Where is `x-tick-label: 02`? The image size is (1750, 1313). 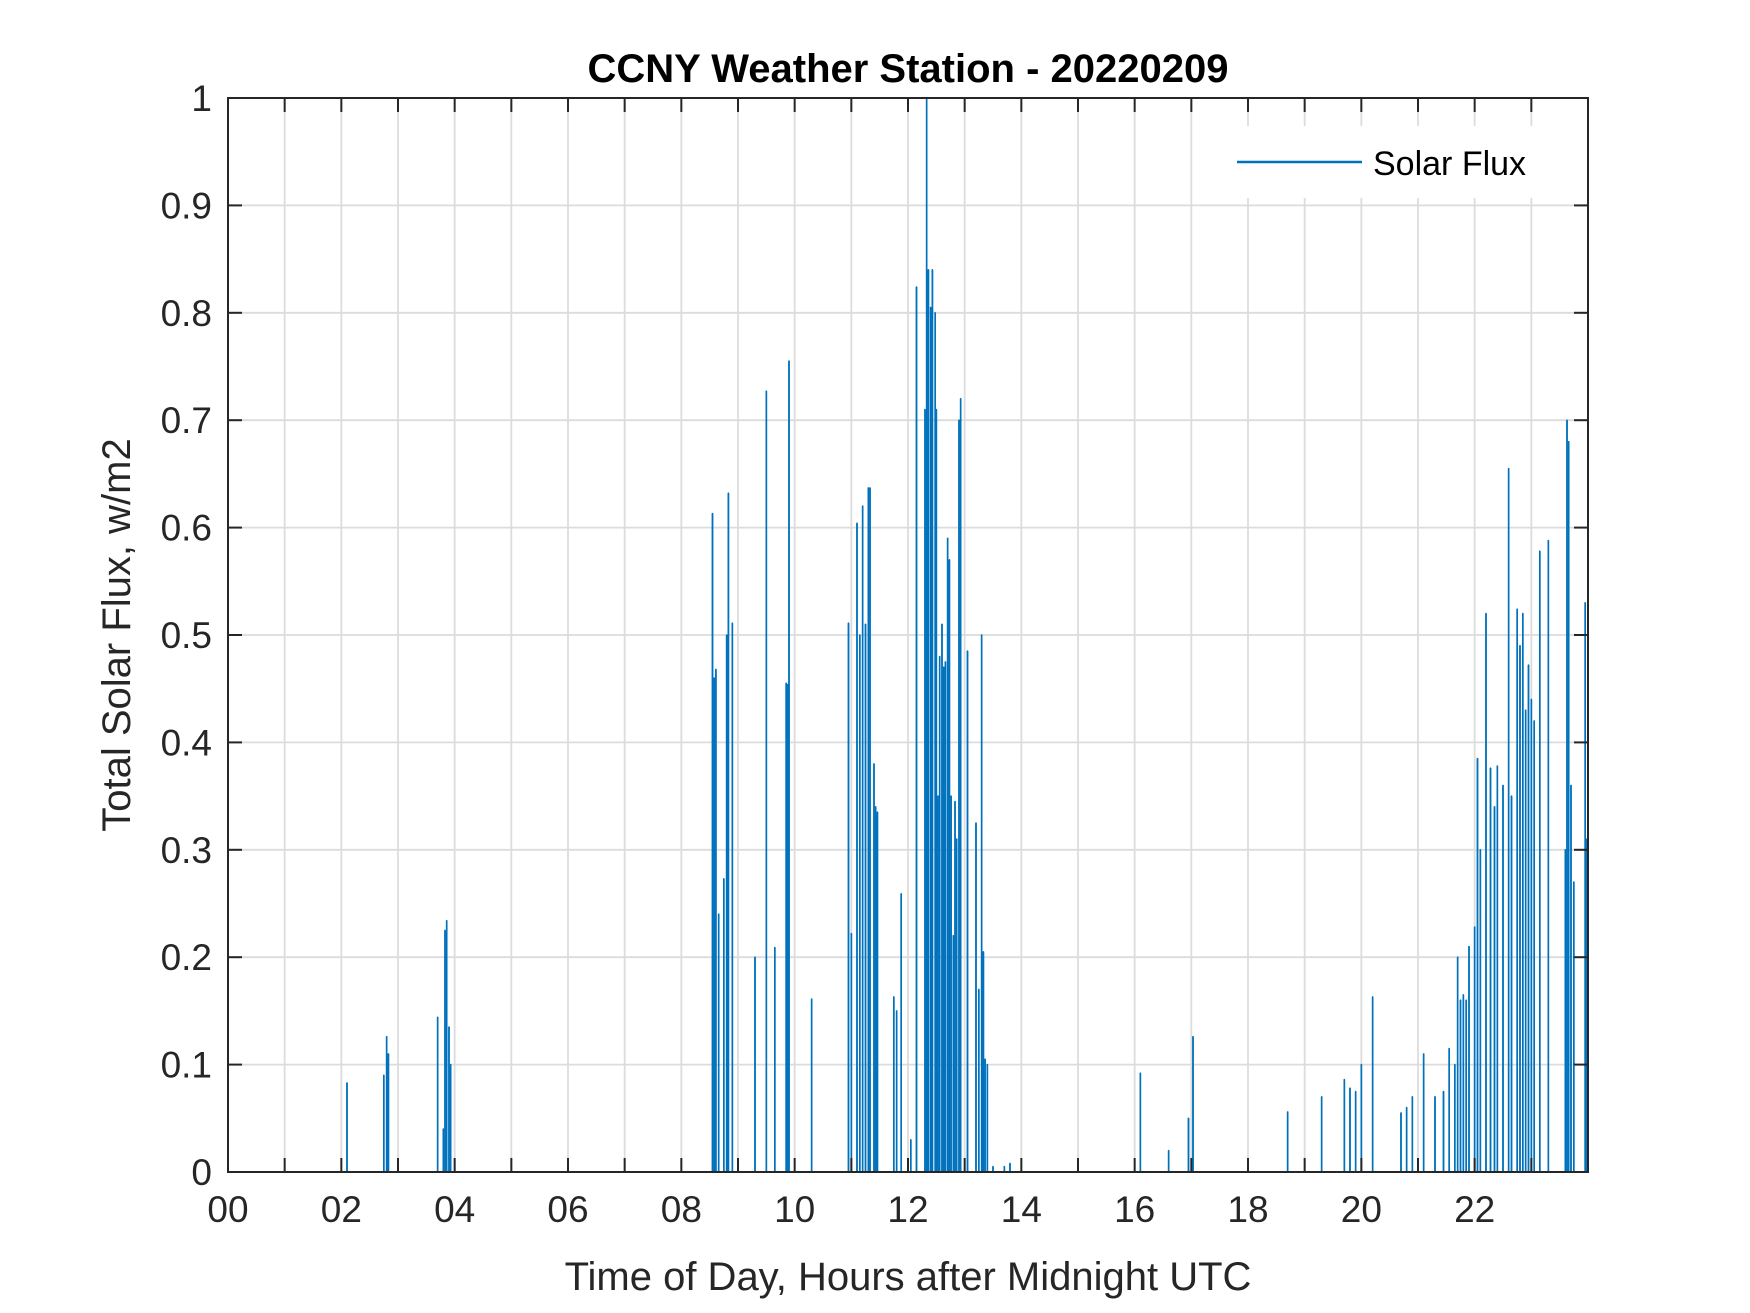
x-tick-label: 02 is located at coordinates (341, 1209).